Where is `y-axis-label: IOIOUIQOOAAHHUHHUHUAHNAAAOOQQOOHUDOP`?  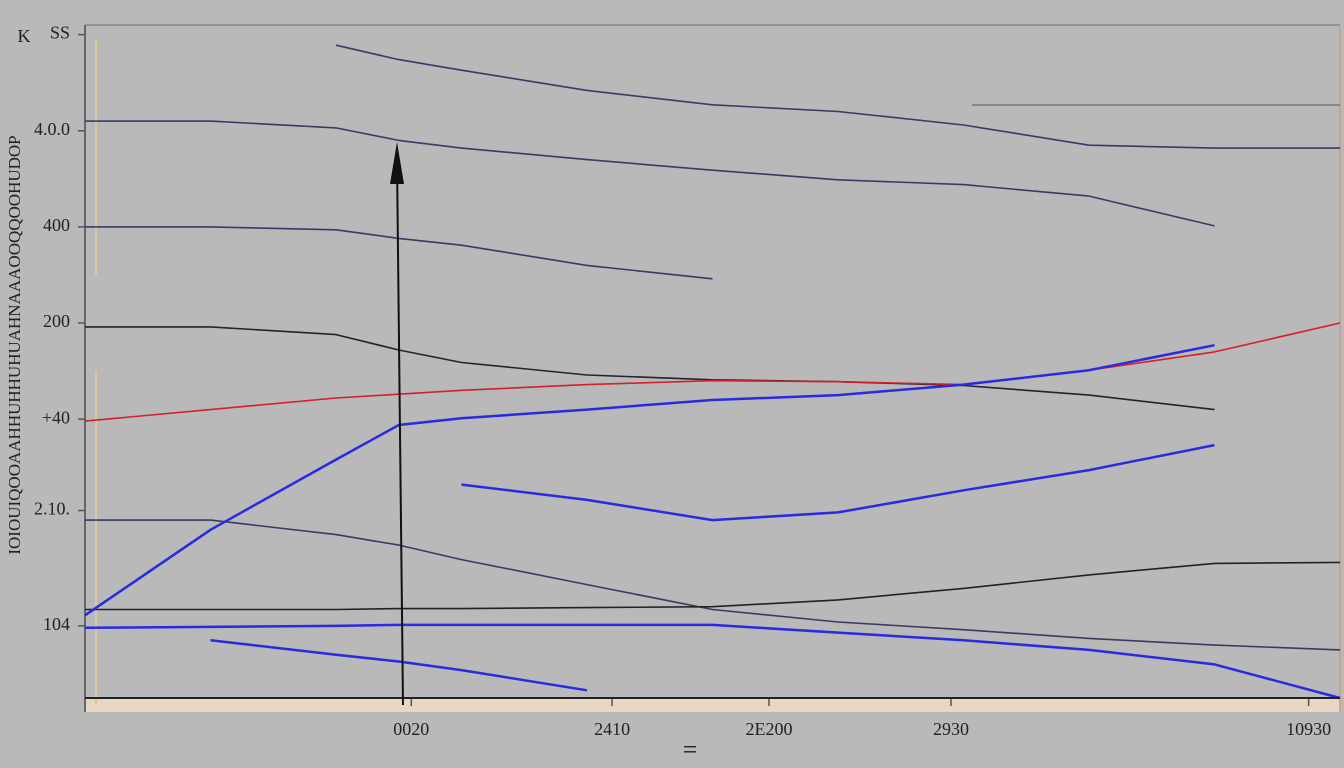
y-axis-label: IOIOUIQOOAAHHUHHUHUAHNAAAOOQQOOHUDOP is located at coordinates (14, 344).